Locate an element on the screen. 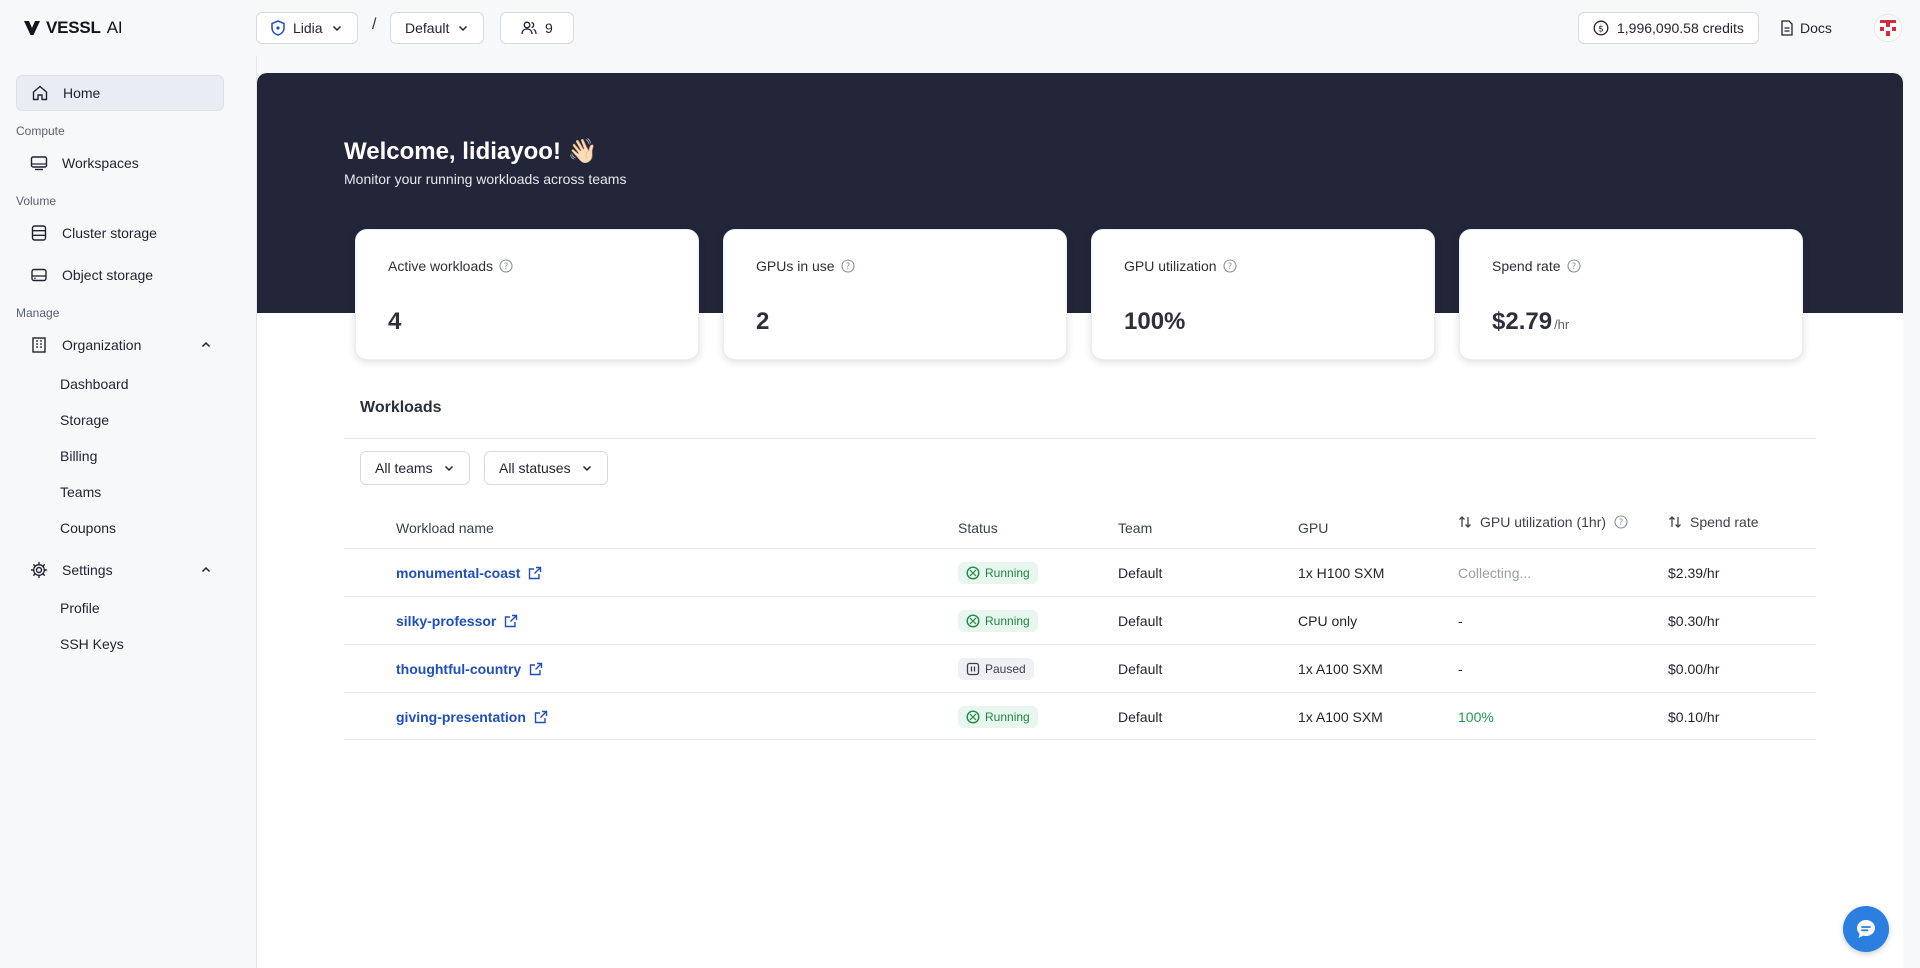 Image resolution: width=1920 pixels, height=968 pixels. spend-rate-cell: $2.39/hr is located at coordinates (1694, 573).